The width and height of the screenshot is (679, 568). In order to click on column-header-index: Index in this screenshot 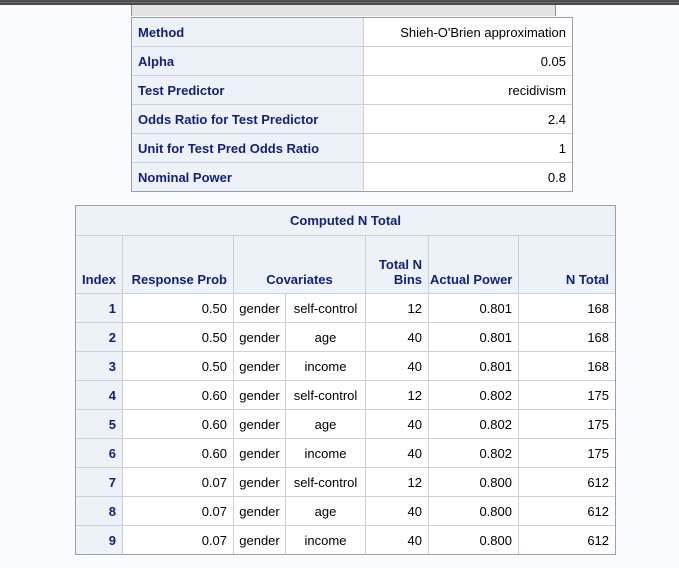, I will do `click(99, 264)`.